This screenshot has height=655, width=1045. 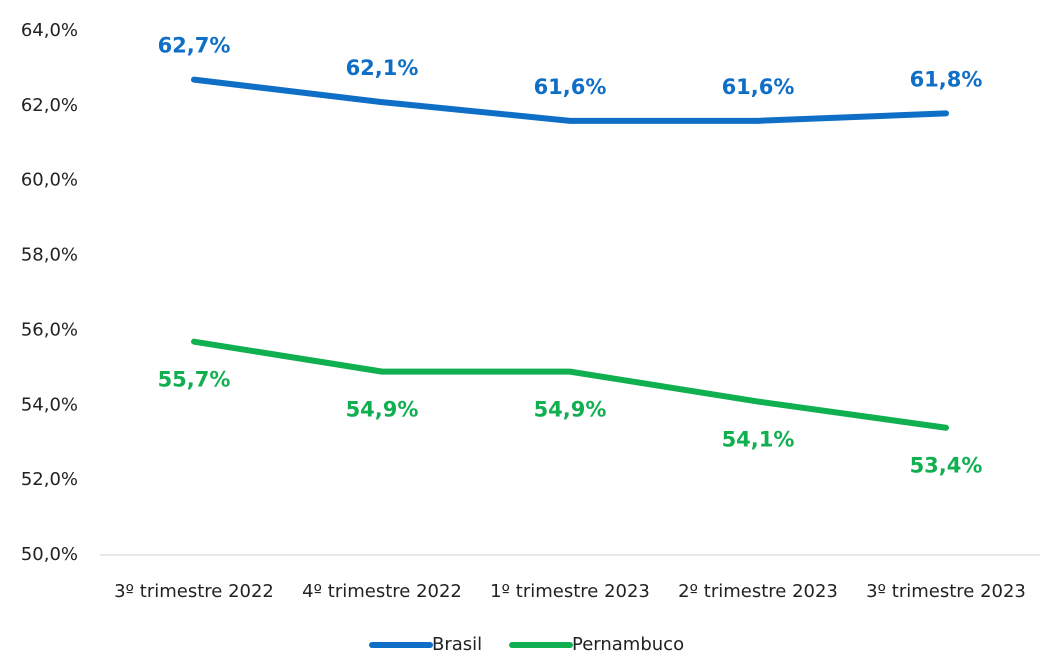 I want to click on data-label: 62,1%, so click(x=382, y=68).